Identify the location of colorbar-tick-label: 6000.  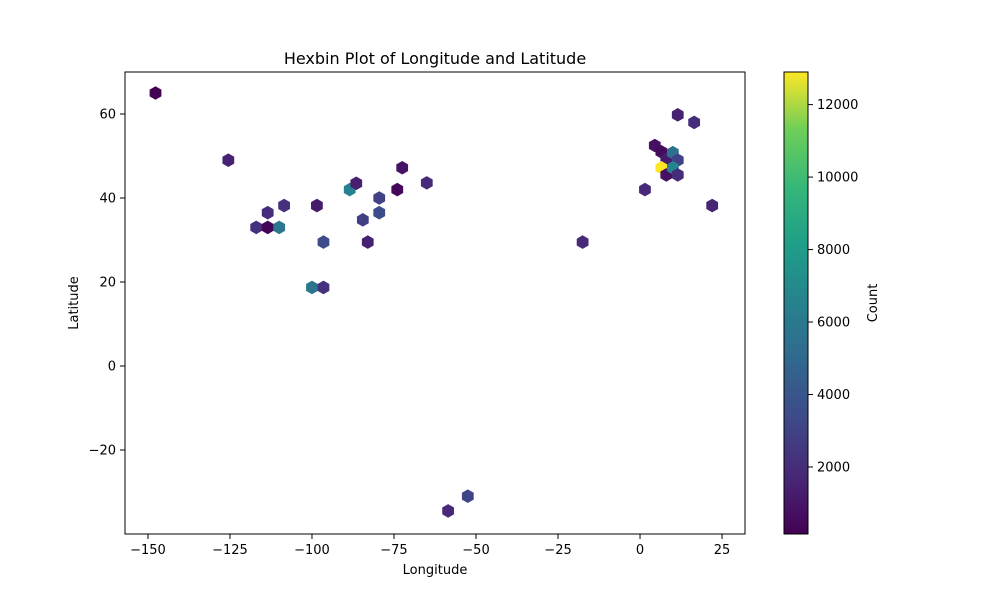
(833, 323).